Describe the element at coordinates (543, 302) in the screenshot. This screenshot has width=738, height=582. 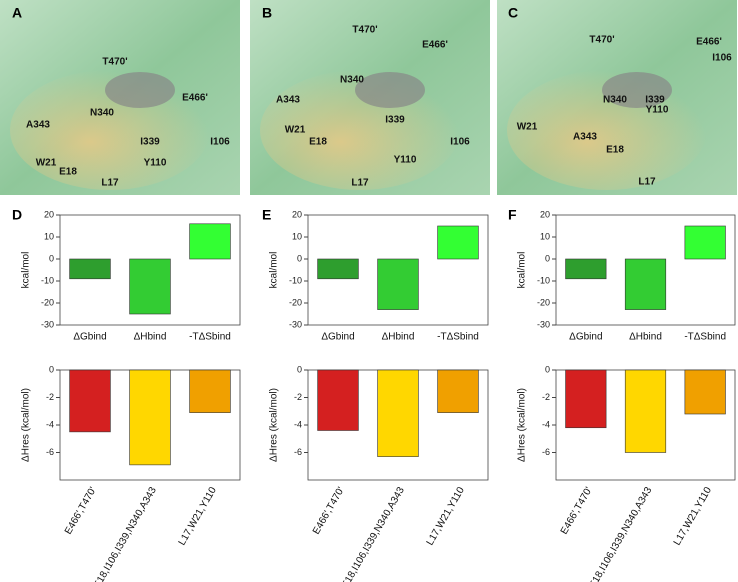
I see `y-tick-label: -20` at that location.